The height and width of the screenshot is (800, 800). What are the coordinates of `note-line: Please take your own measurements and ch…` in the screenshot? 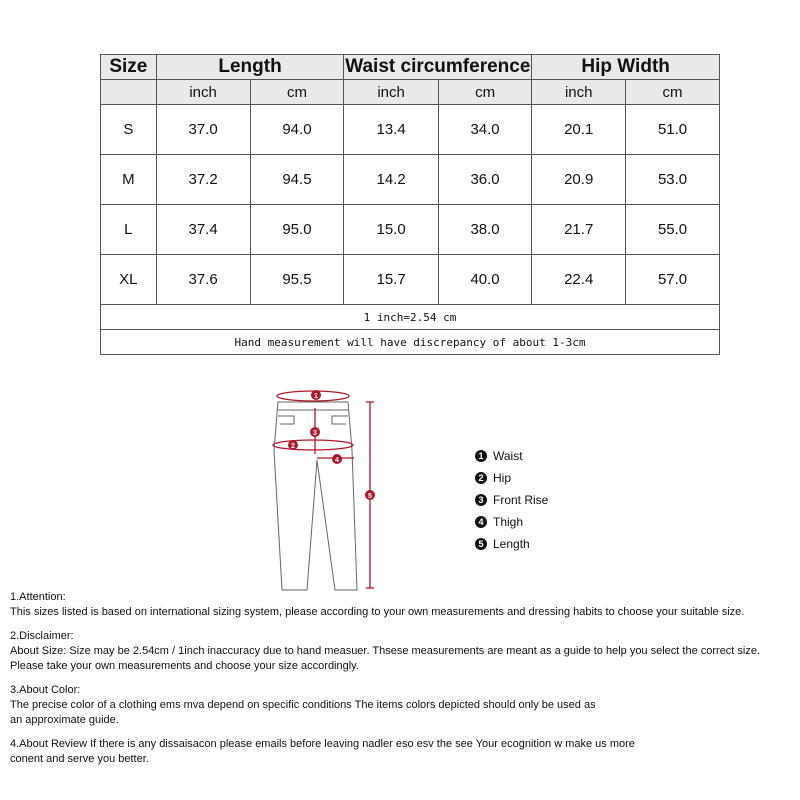 It's located at (184, 666).